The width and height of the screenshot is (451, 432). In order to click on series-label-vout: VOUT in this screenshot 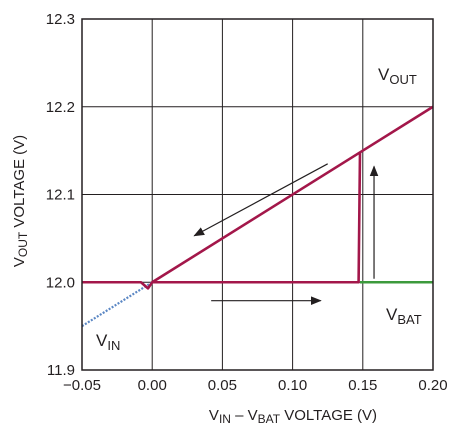, I will do `click(397, 76)`.